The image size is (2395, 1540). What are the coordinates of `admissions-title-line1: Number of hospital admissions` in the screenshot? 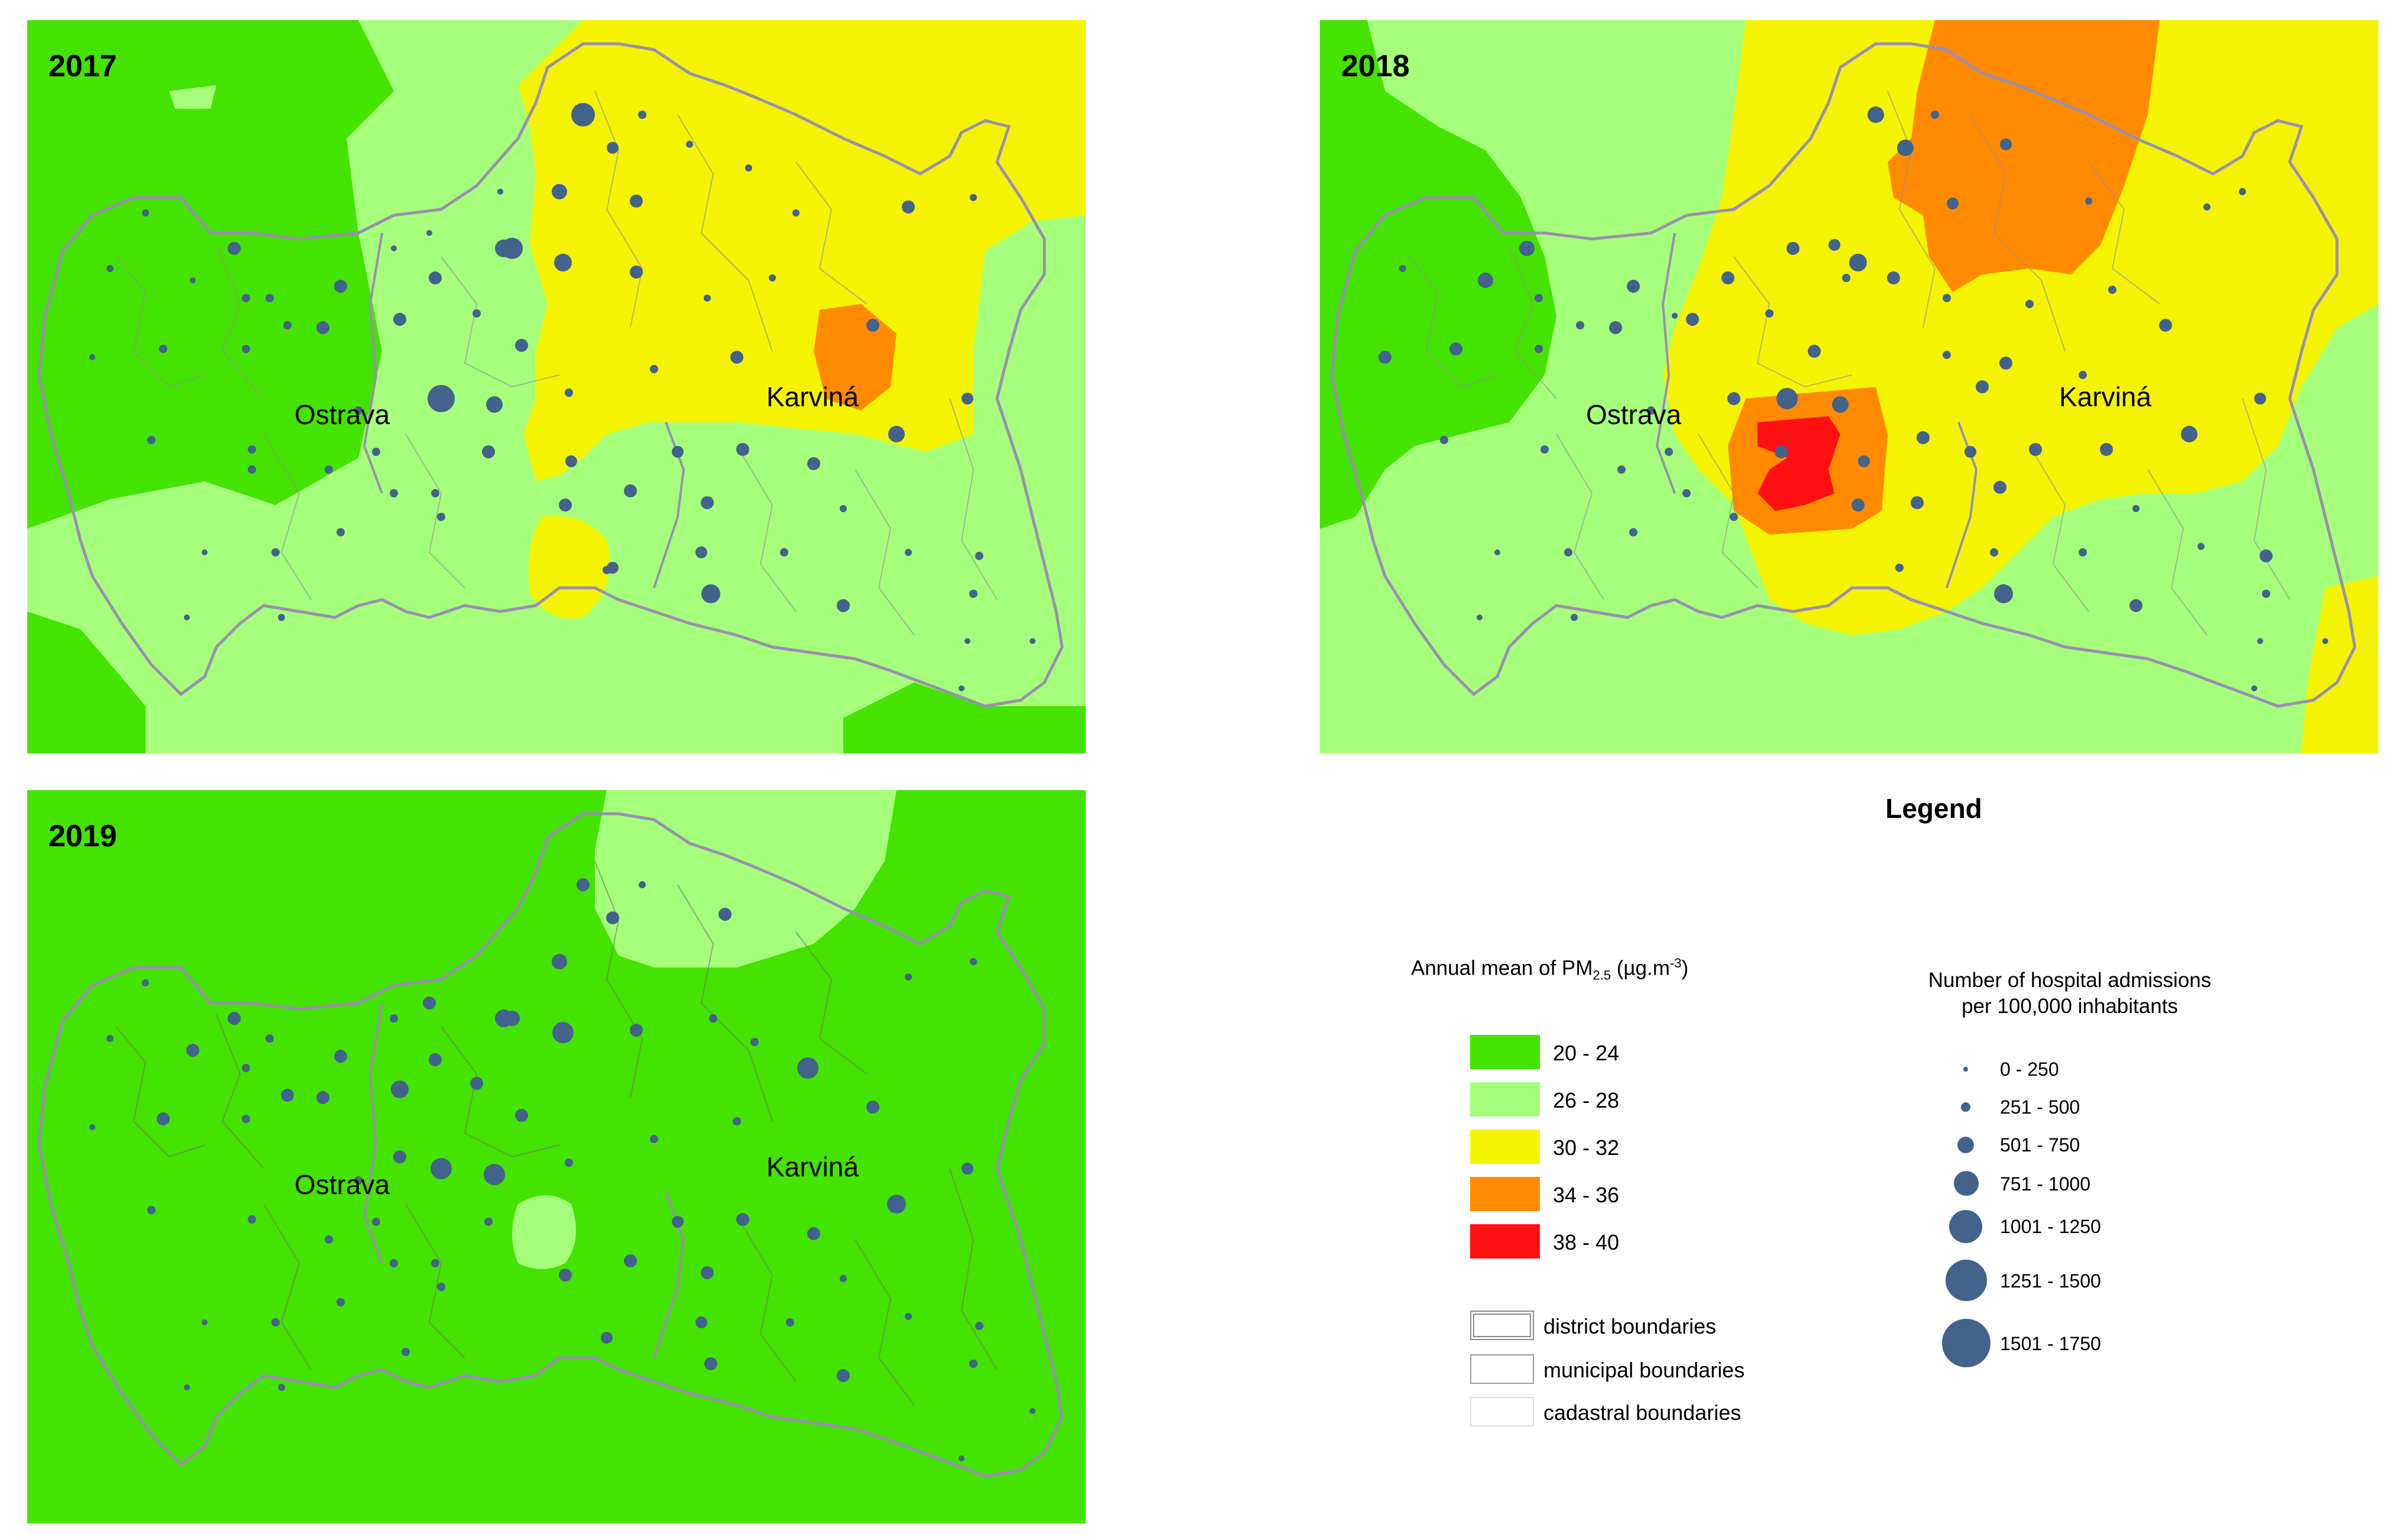 It's located at (2070, 981).